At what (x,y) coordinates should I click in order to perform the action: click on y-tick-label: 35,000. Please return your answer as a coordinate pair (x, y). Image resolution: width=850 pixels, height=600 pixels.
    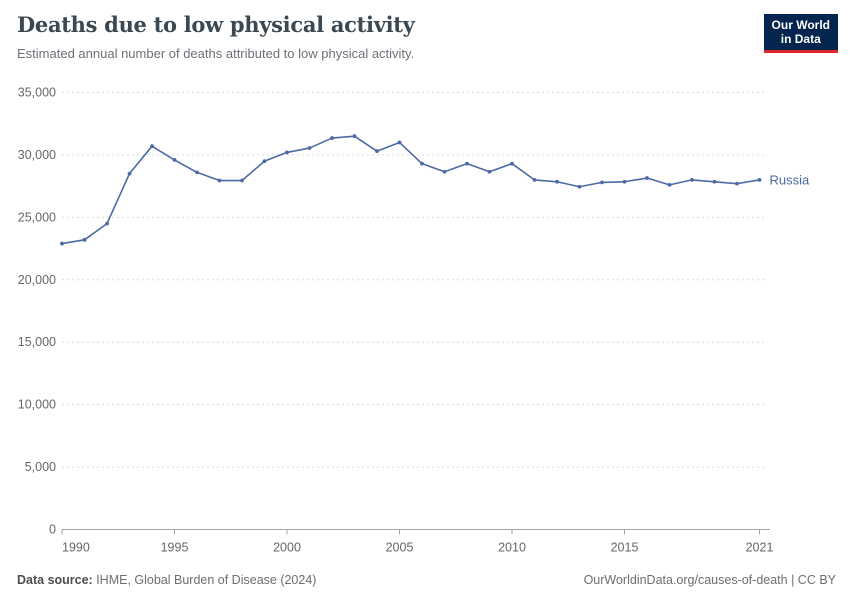
    Looking at the image, I should click on (37, 93).